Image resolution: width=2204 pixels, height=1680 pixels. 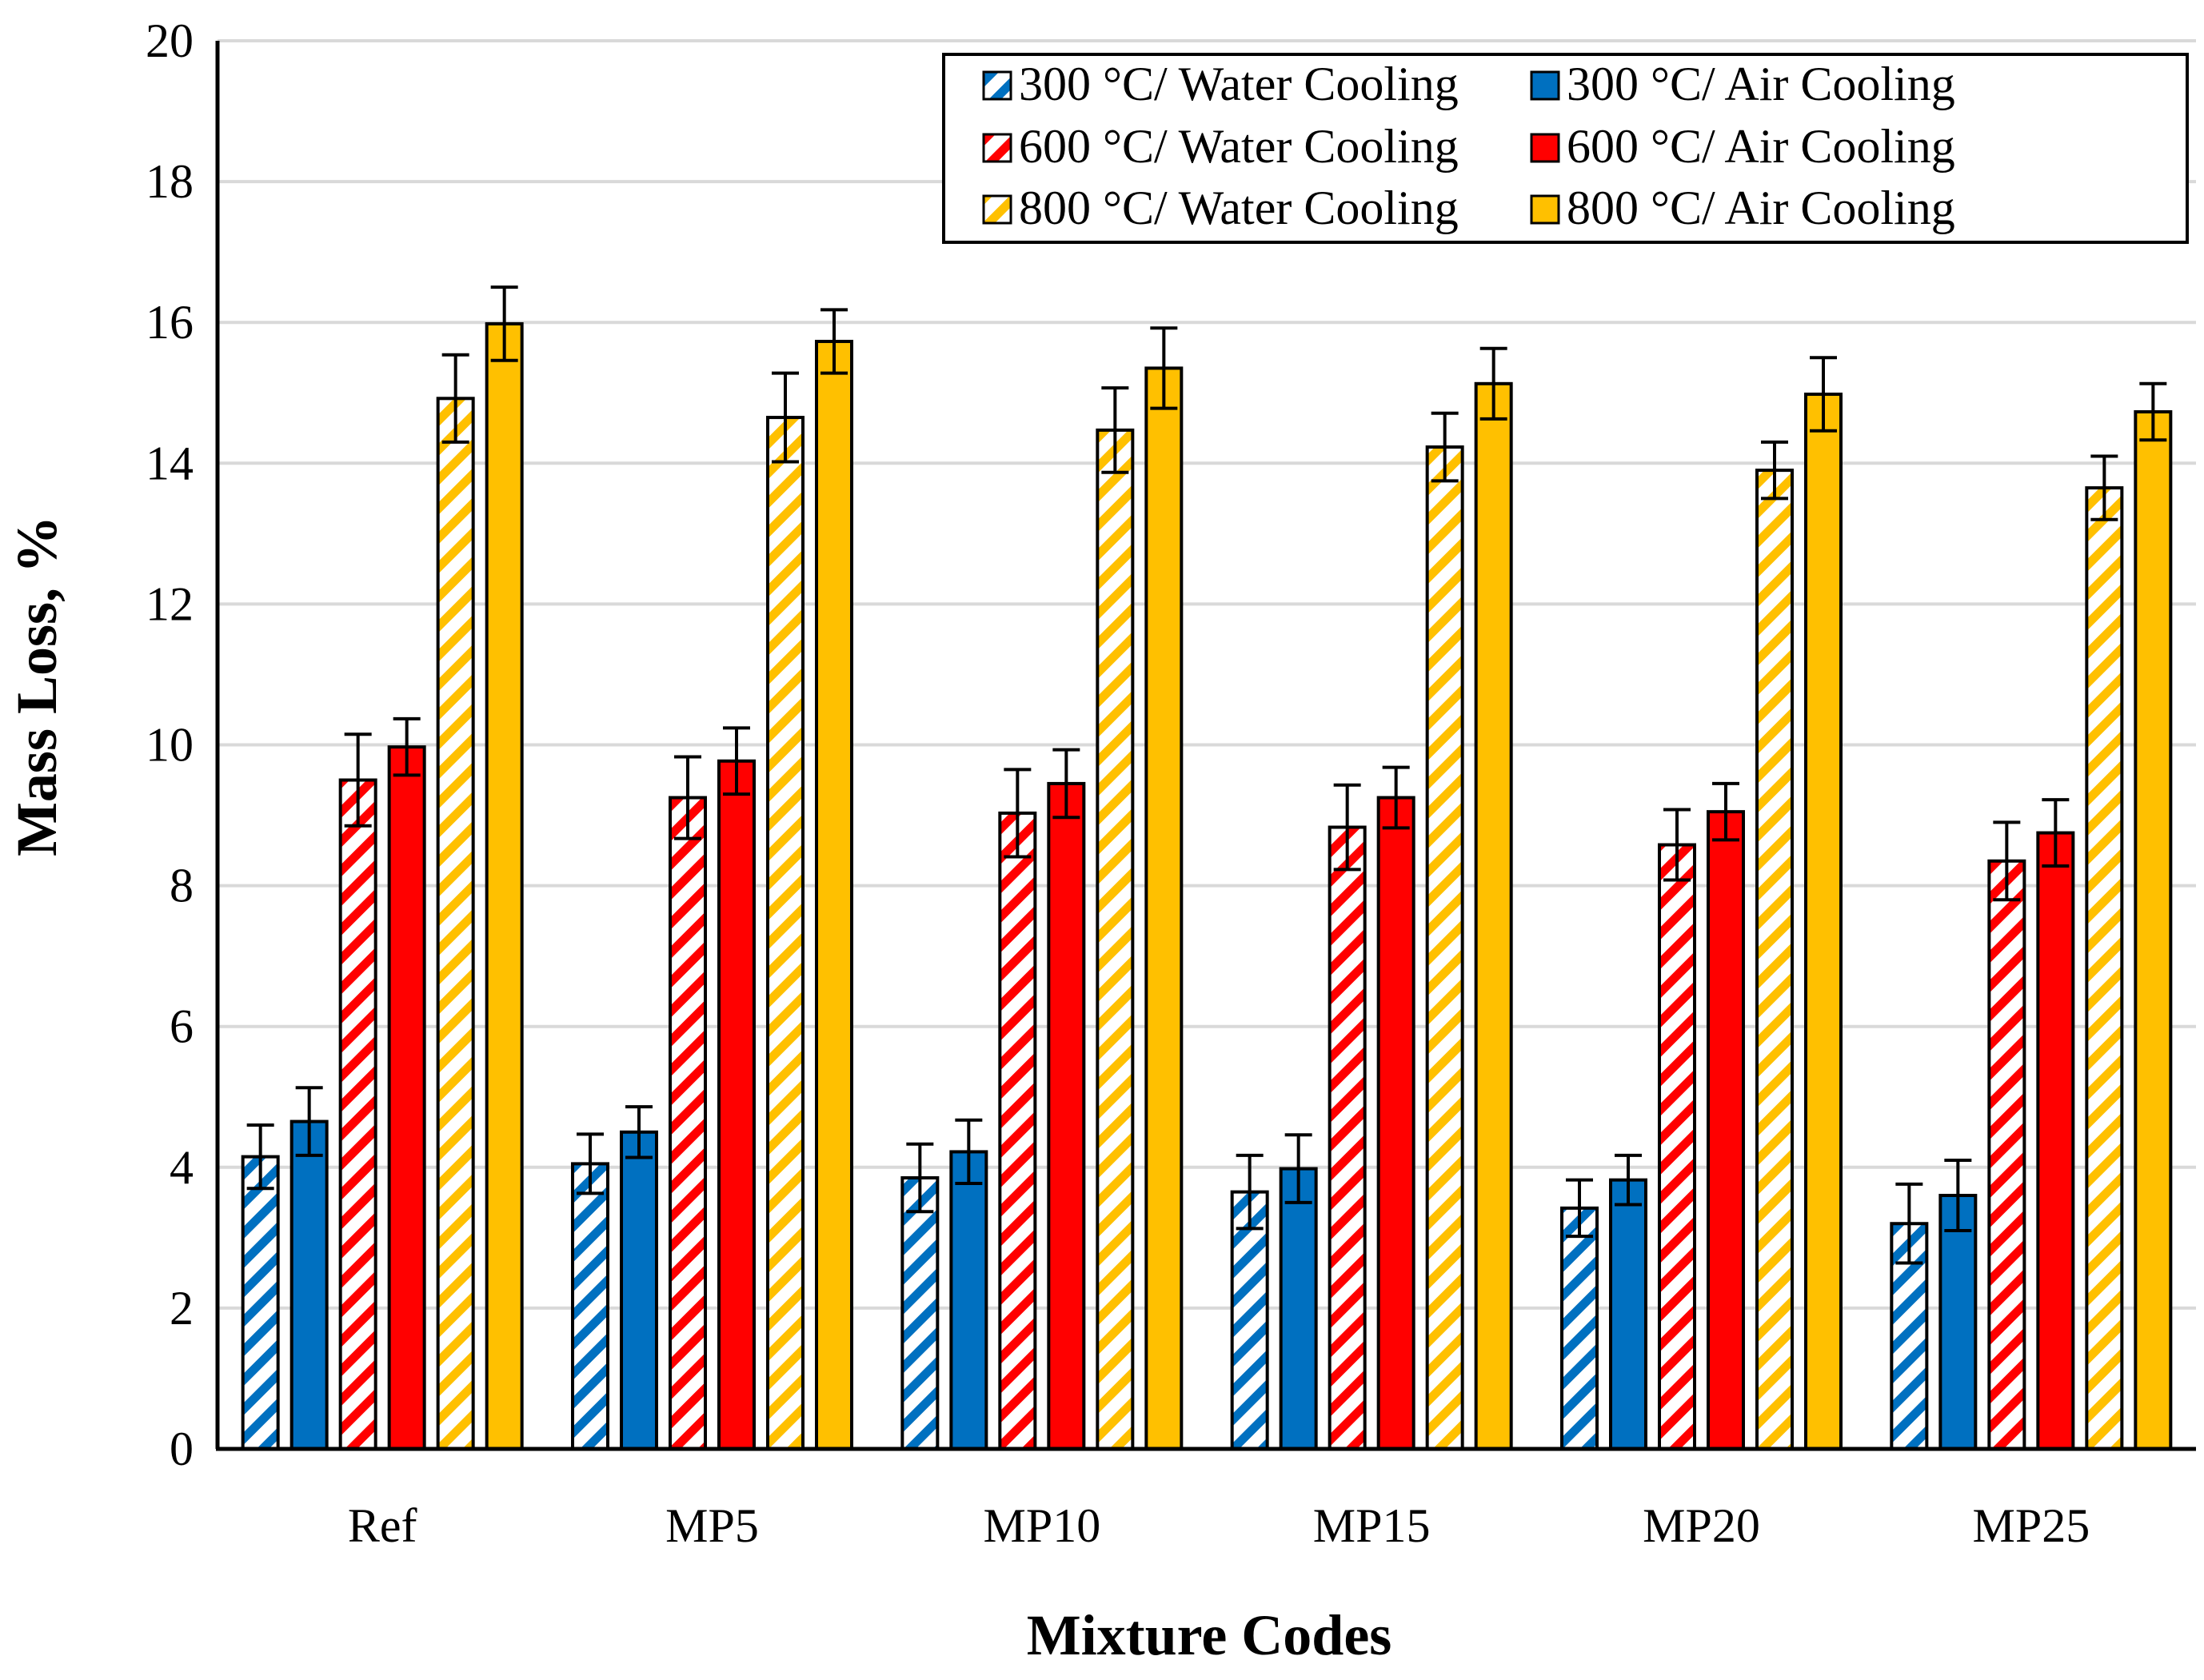 I want to click on y-tick-label: 4, so click(x=182, y=1167).